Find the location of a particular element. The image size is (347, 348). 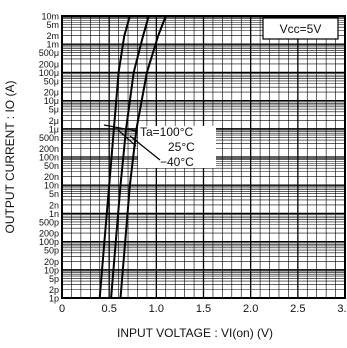

y-tick-label: 5μ is located at coordinates (54, 110).